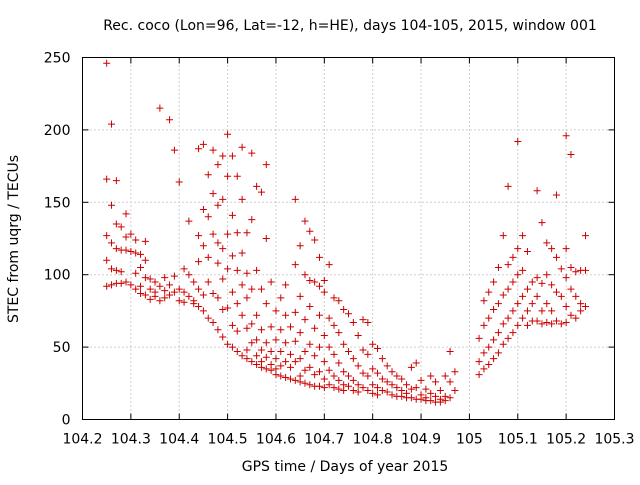 Image resolution: width=640 pixels, height=485 pixels. Describe the element at coordinates (421, 440) in the screenshot. I see `x-tick-label: 104.9` at that location.